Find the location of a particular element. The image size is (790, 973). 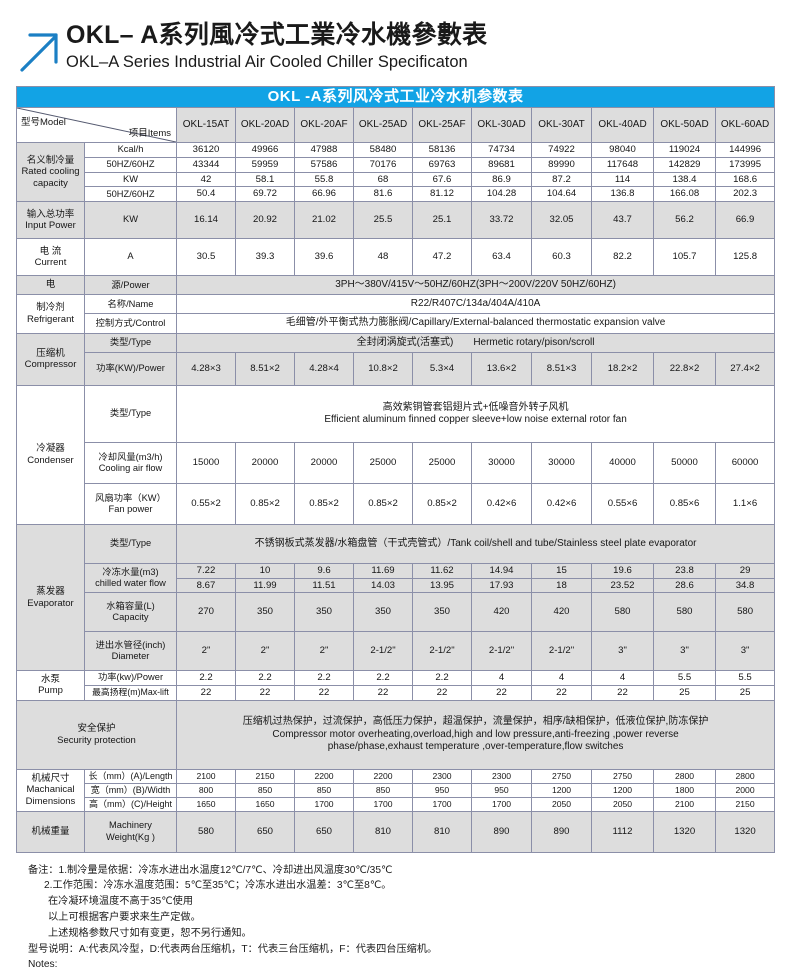

cell: 138.4 is located at coordinates (684, 179).